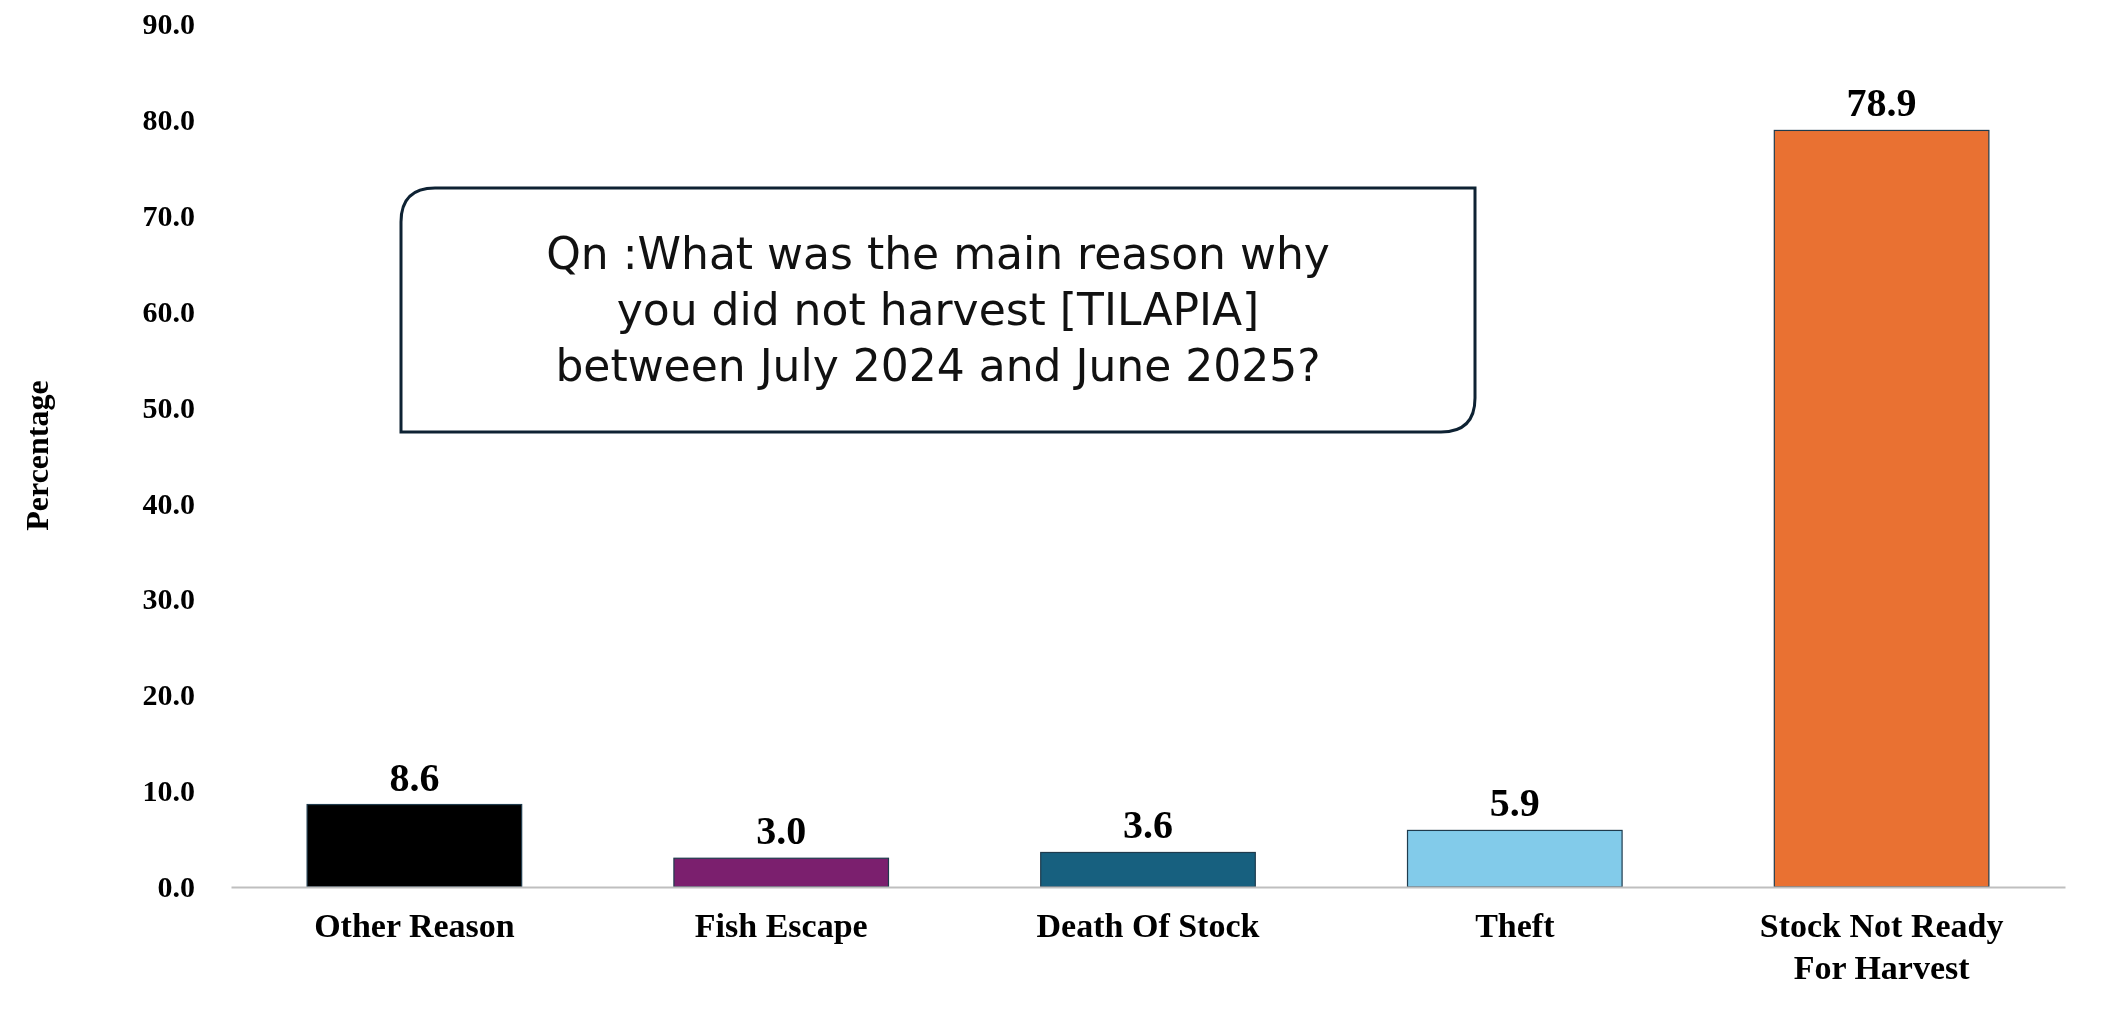 This screenshot has height=1011, width=2103. What do you see at coordinates (1881, 946) in the screenshot?
I see `x-tick-label: Stock Not Ready For Harvest` at bounding box center [1881, 946].